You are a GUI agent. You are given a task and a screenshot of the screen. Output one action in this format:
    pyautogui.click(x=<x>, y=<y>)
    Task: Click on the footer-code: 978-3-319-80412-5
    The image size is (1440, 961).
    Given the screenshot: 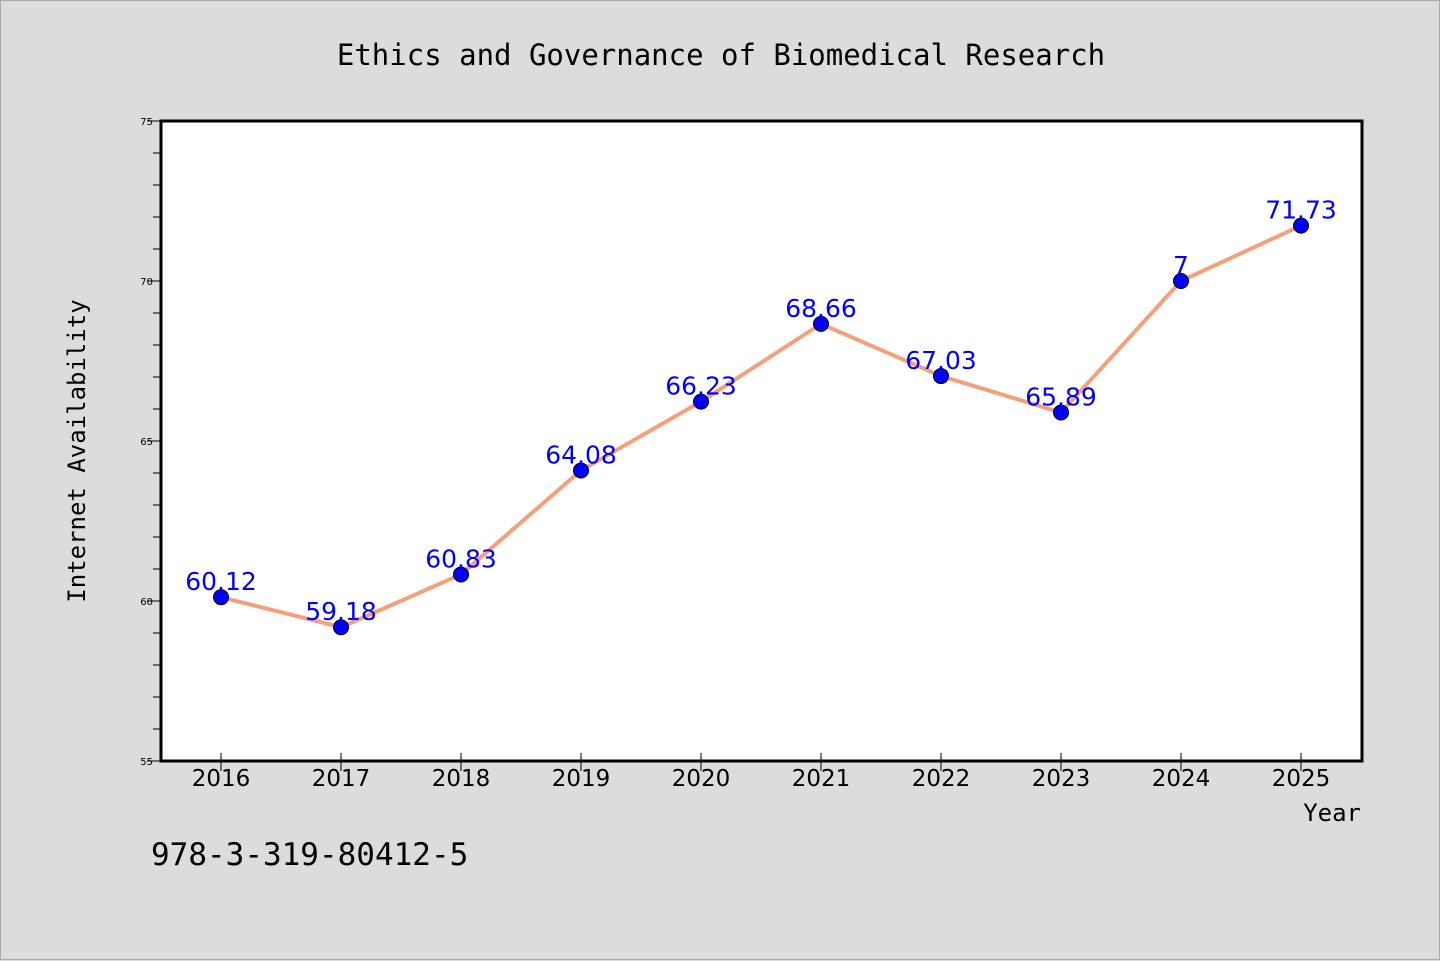 What is the action you would take?
    pyautogui.click(x=309, y=855)
    